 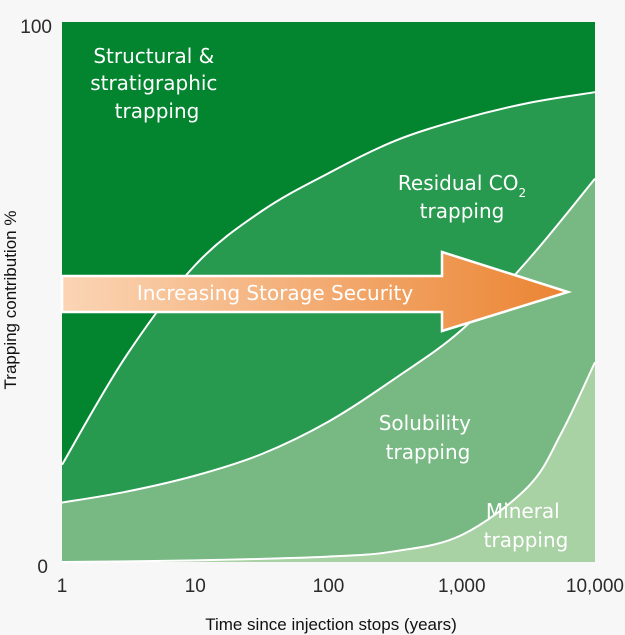 I want to click on residual-trapping-label: Residual CO2, so click(x=462, y=185).